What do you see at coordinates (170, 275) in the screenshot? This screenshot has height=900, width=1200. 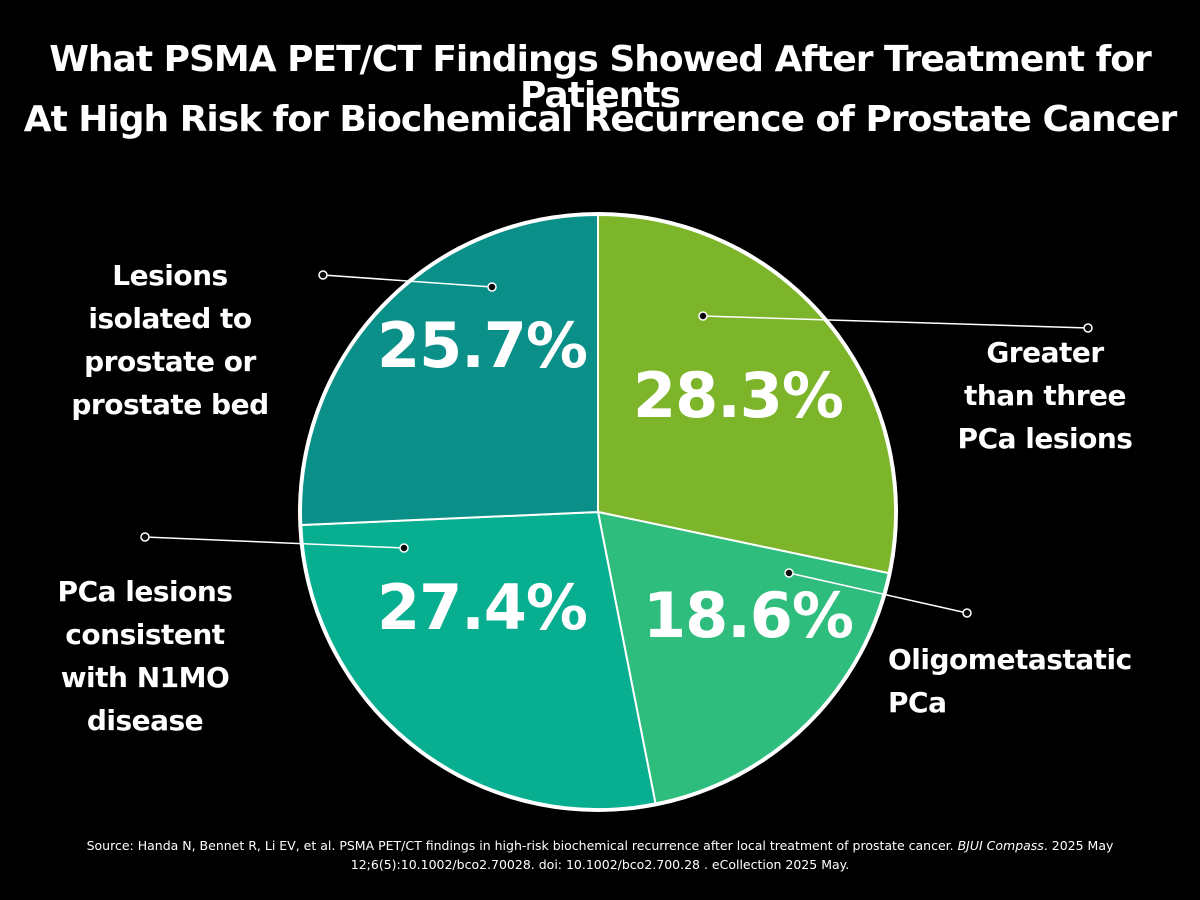 I see `slice-label-line: Lesions` at bounding box center [170, 275].